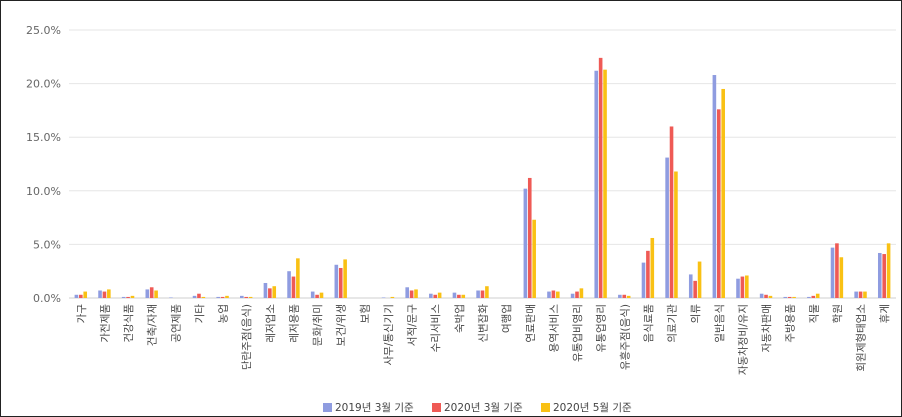  I want to click on legend-label: 2020년 3월 기준, so click(483, 408).